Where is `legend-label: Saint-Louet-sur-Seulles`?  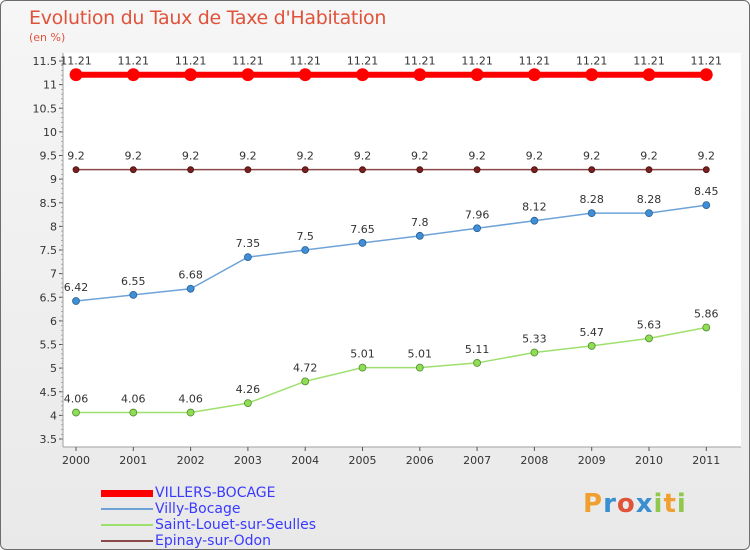
legend-label: Saint-Louet-sur-Seulles is located at coordinates (236, 525).